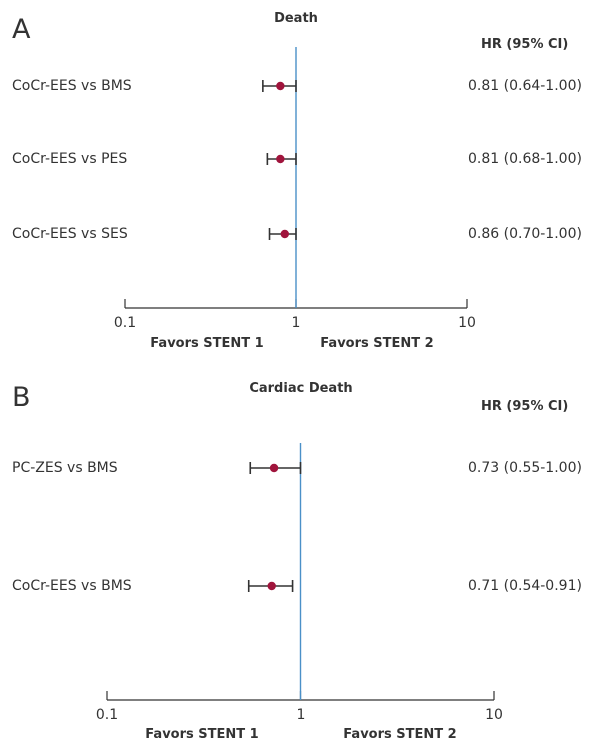 This screenshot has height=742, width=591. Describe the element at coordinates (70, 159) in the screenshot. I see `row-label: CoCr-EES vs PES` at that location.